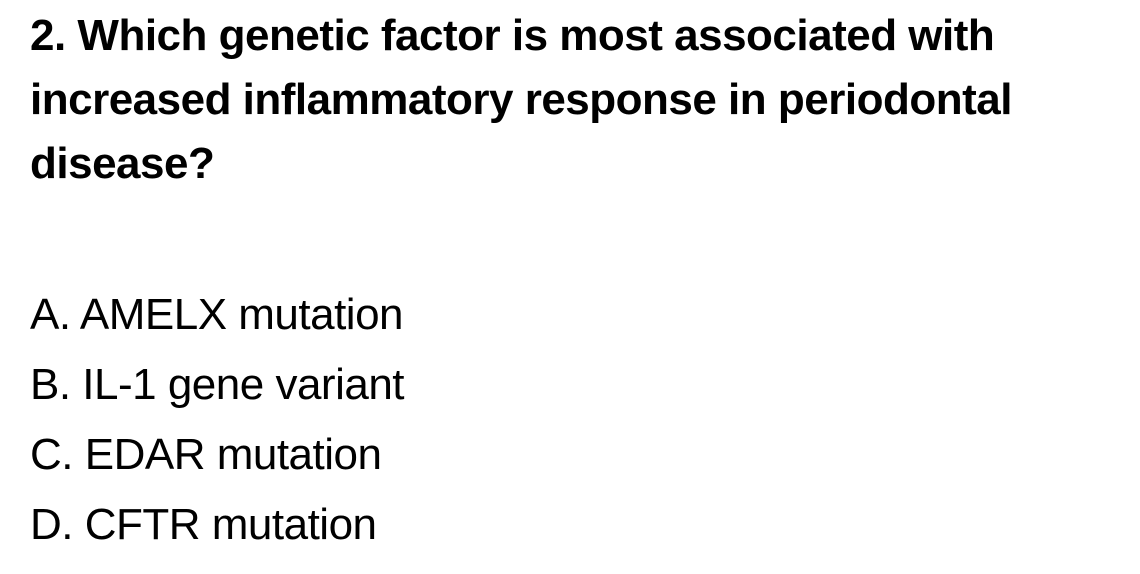 The image size is (1140, 574). I want to click on answer-option-c: C. EDAR mutation, so click(206, 454).